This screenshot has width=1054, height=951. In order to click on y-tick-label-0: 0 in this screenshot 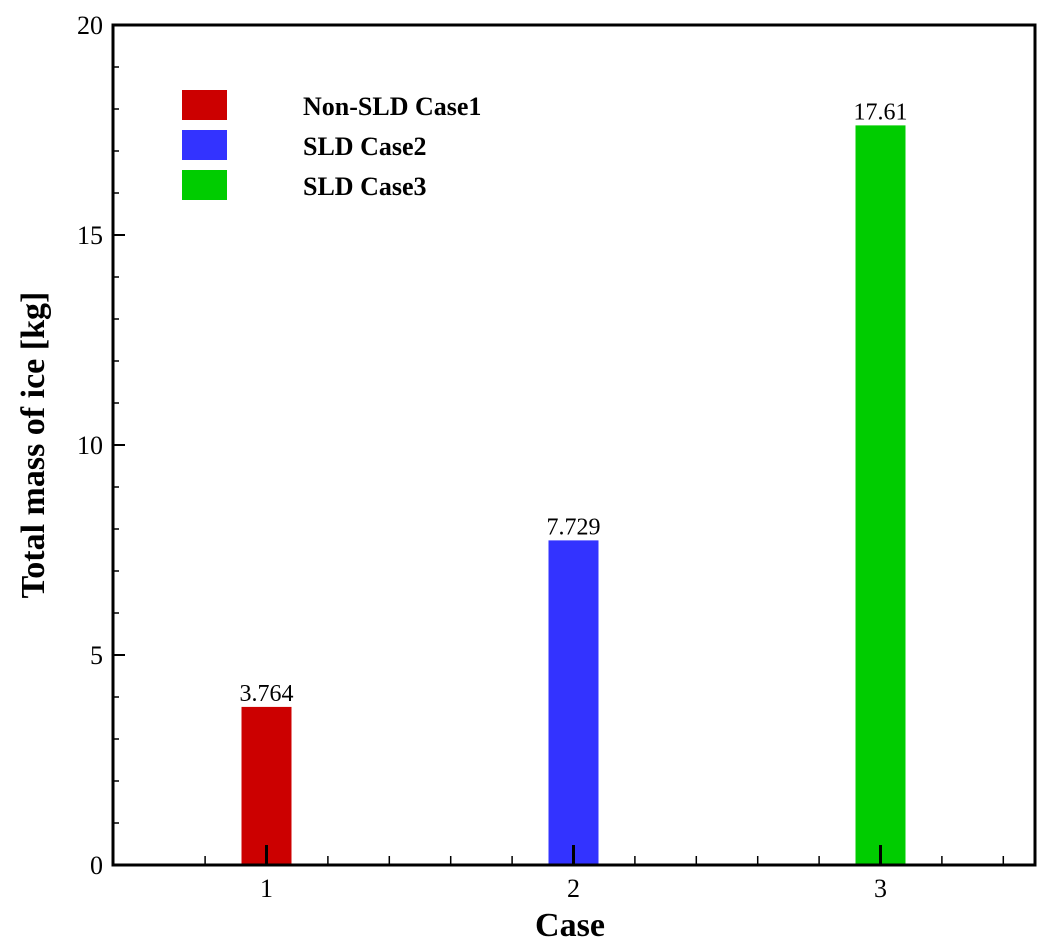, I will do `click(96, 865)`.